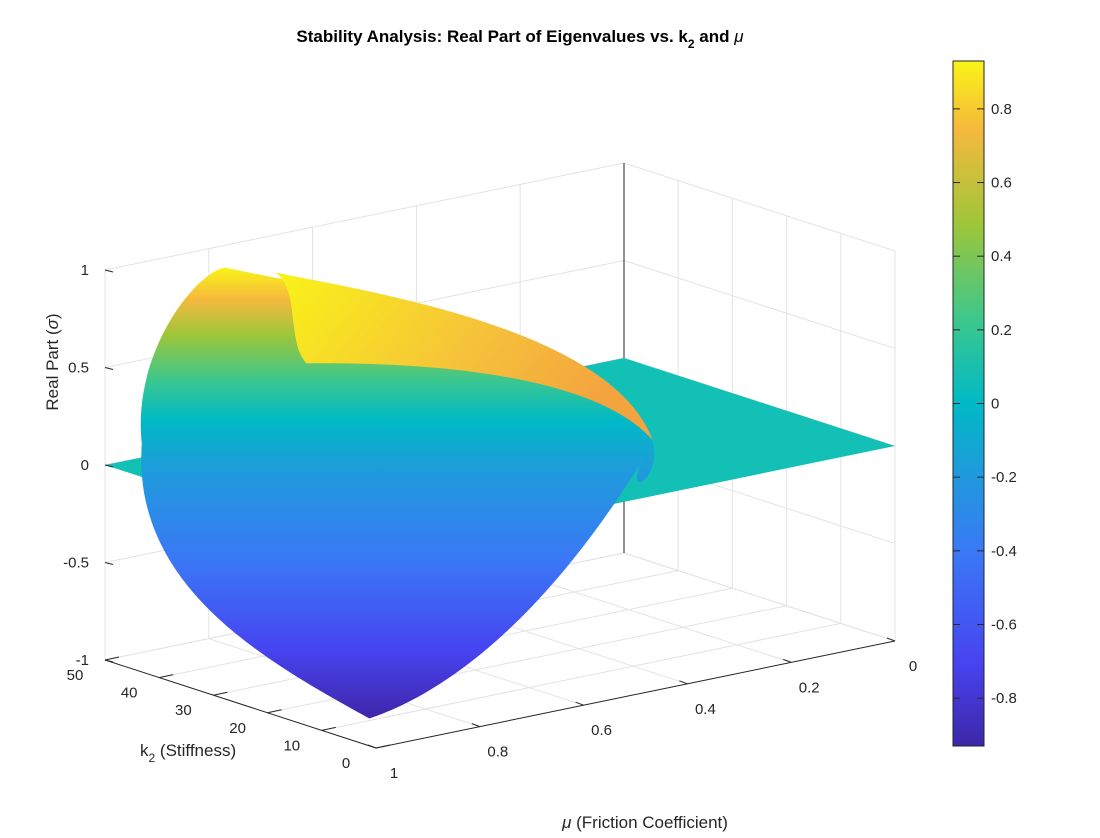 Image resolution: width=1100 pixels, height=838 pixels. Describe the element at coordinates (240, 704) in the screenshot. I see `k2-axis-line` at that location.